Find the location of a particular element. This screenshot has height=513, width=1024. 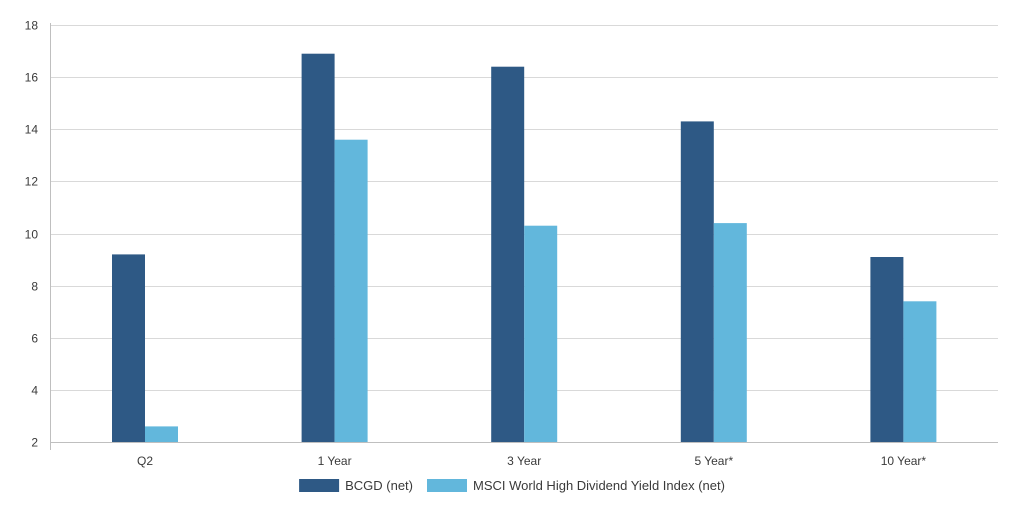

x-tick-label: 1 Year is located at coordinates (335, 461).